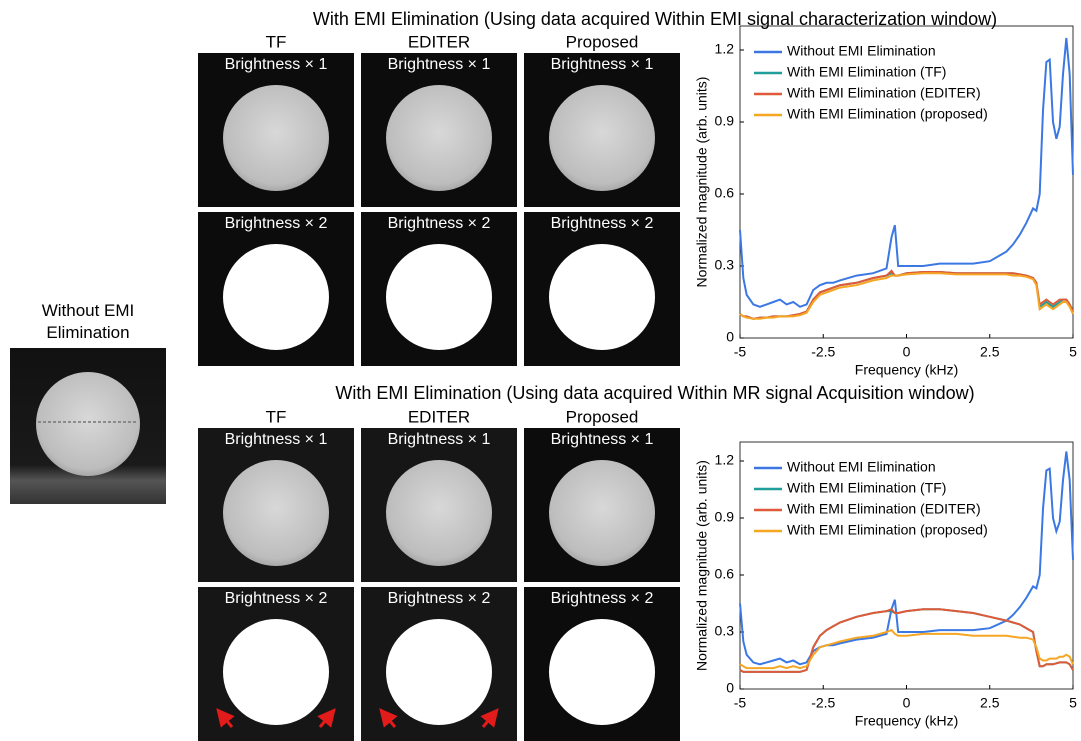 Image resolution: width=1081 pixels, height=741 pixels. Describe the element at coordinates (88, 426) in the screenshot. I see `left-image` at that location.